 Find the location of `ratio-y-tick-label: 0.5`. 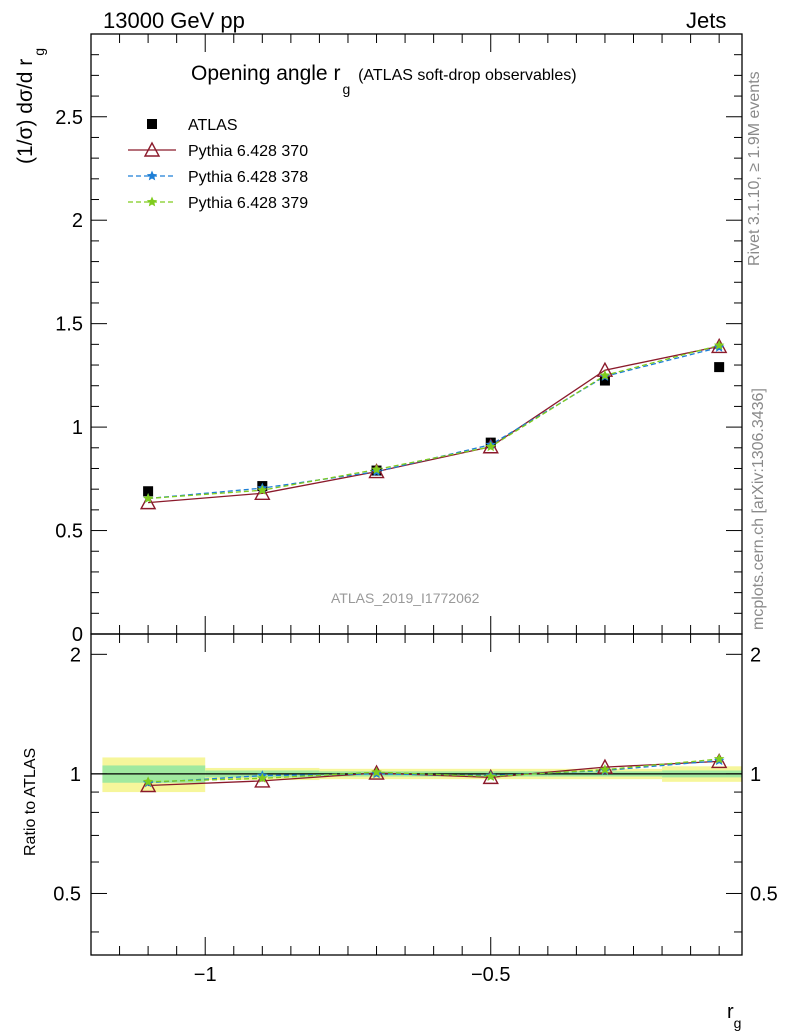

ratio-y-tick-label: 0.5 is located at coordinates (67, 894).